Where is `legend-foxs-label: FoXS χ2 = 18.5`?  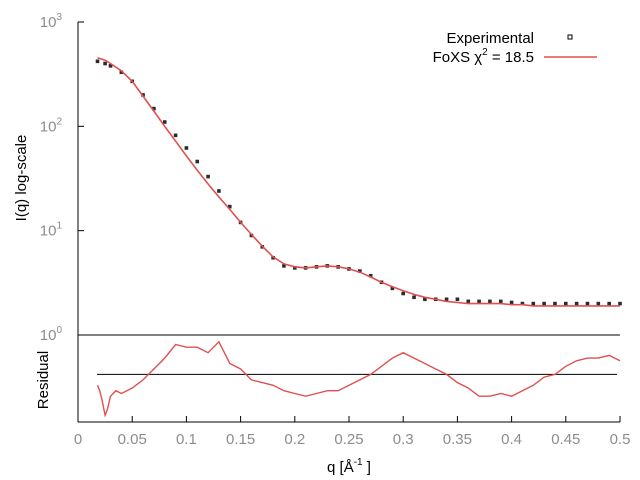
legend-foxs-label: FoXS χ2 = 18.5 is located at coordinates (483, 56).